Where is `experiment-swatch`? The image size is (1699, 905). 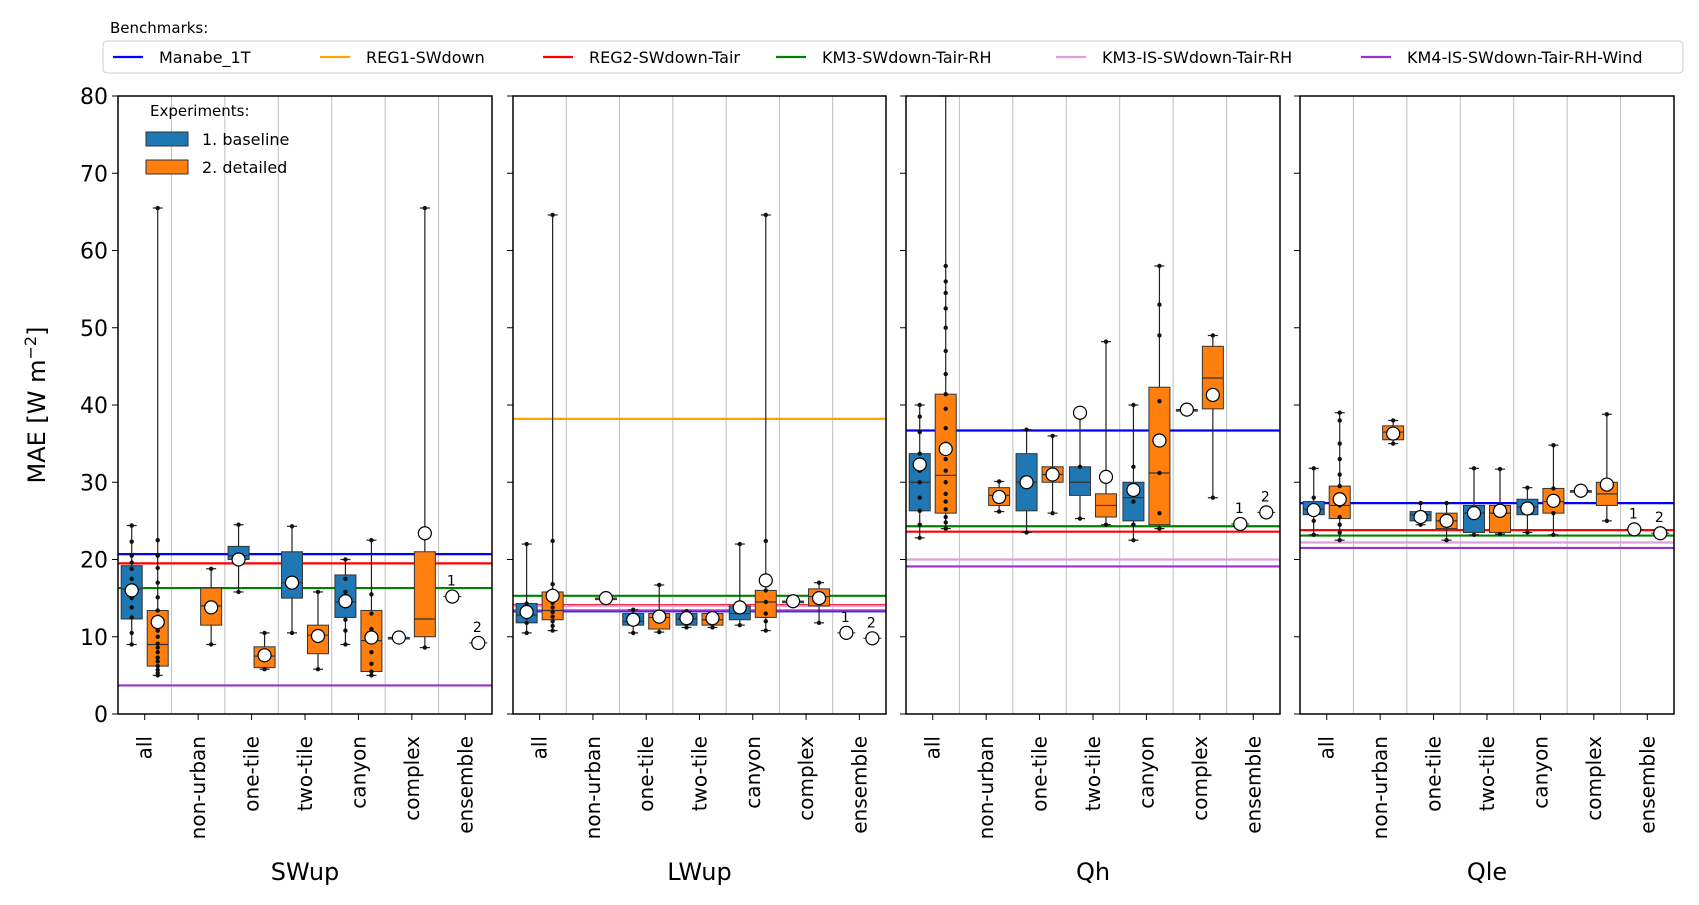 experiment-swatch is located at coordinates (167, 139).